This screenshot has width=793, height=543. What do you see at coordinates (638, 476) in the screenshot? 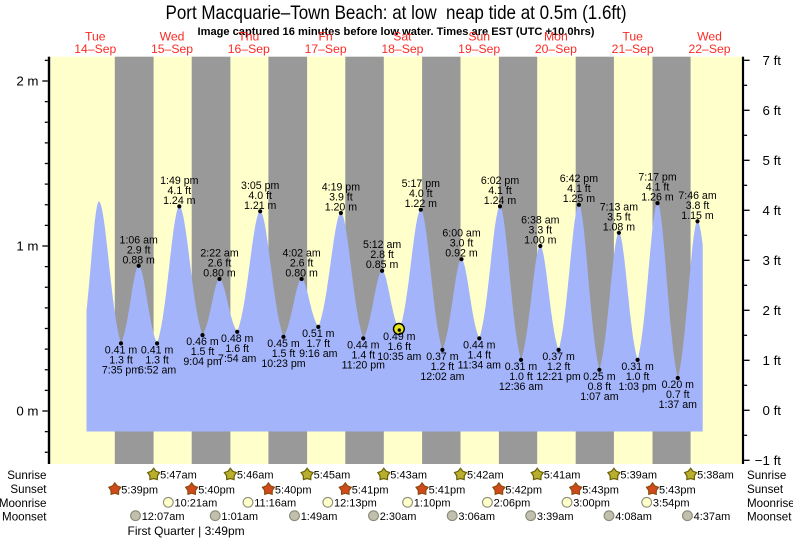
I see `svg-text: 5:39am` at bounding box center [638, 476].